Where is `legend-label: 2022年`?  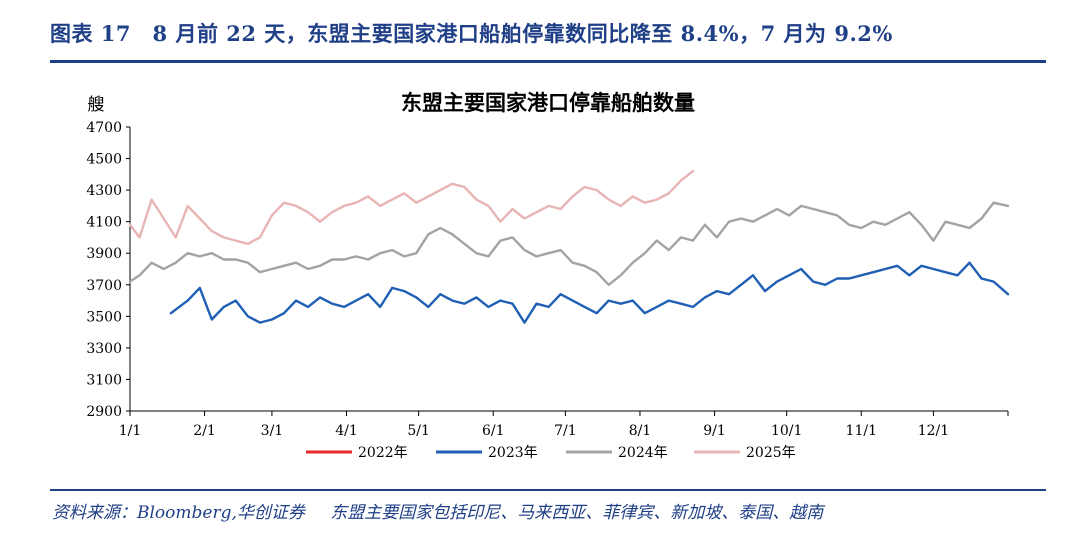
legend-label: 2022年 is located at coordinates (383, 453).